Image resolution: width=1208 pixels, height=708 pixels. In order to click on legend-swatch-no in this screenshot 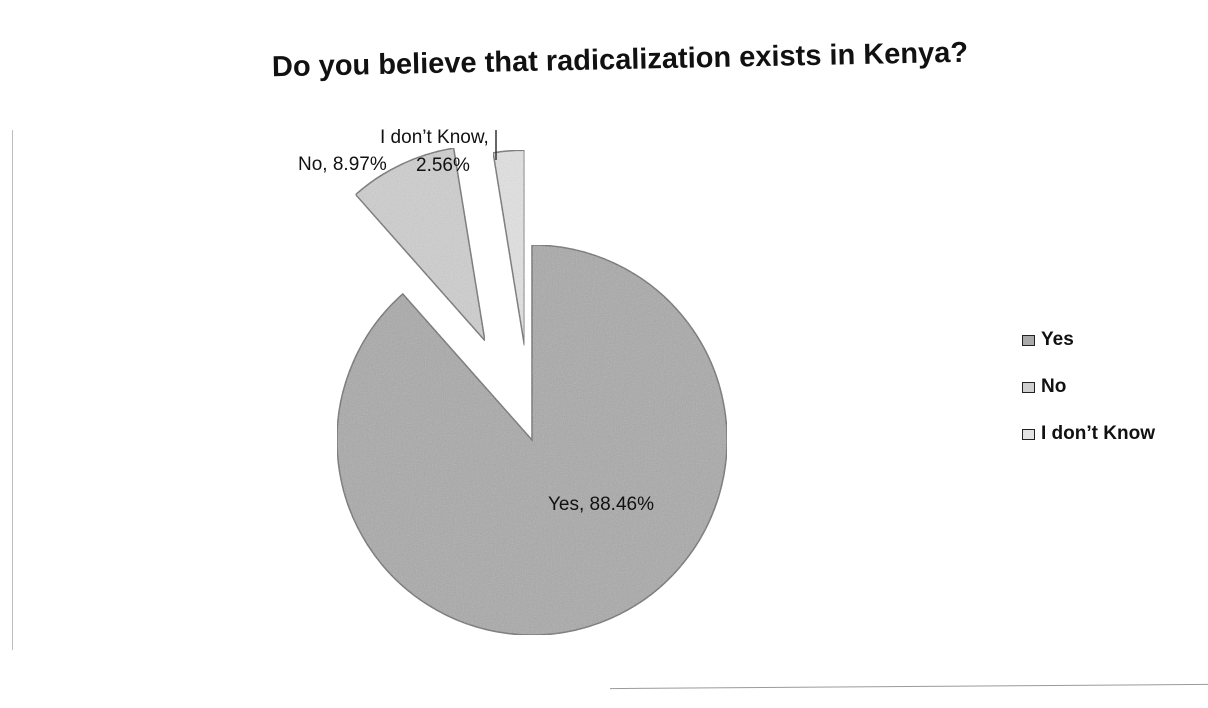, I will do `click(1028, 387)`.